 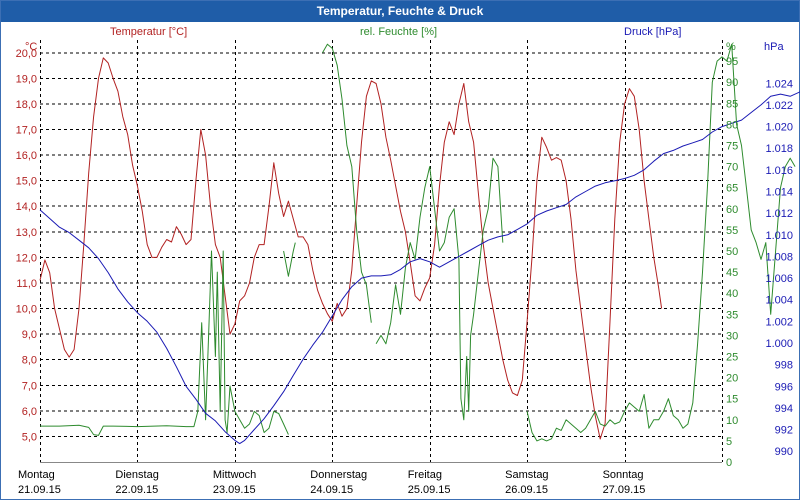 I want to click on temperature-tick-label: 13,0, so click(x=26, y=233).